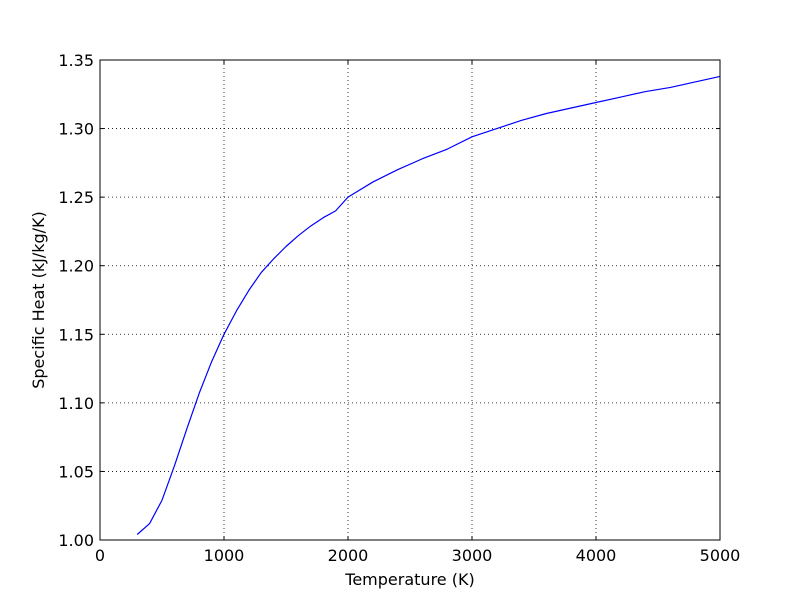 Image resolution: width=800 pixels, height=600 pixels. Describe the element at coordinates (76, 197) in the screenshot. I see `y-tick-label: 1.25` at that location.